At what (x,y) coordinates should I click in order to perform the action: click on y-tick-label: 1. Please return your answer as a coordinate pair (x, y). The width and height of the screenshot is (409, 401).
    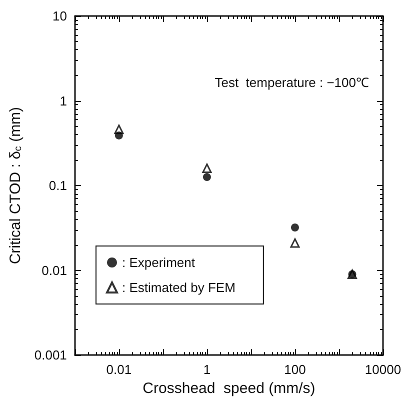
    Looking at the image, I should click on (63, 100).